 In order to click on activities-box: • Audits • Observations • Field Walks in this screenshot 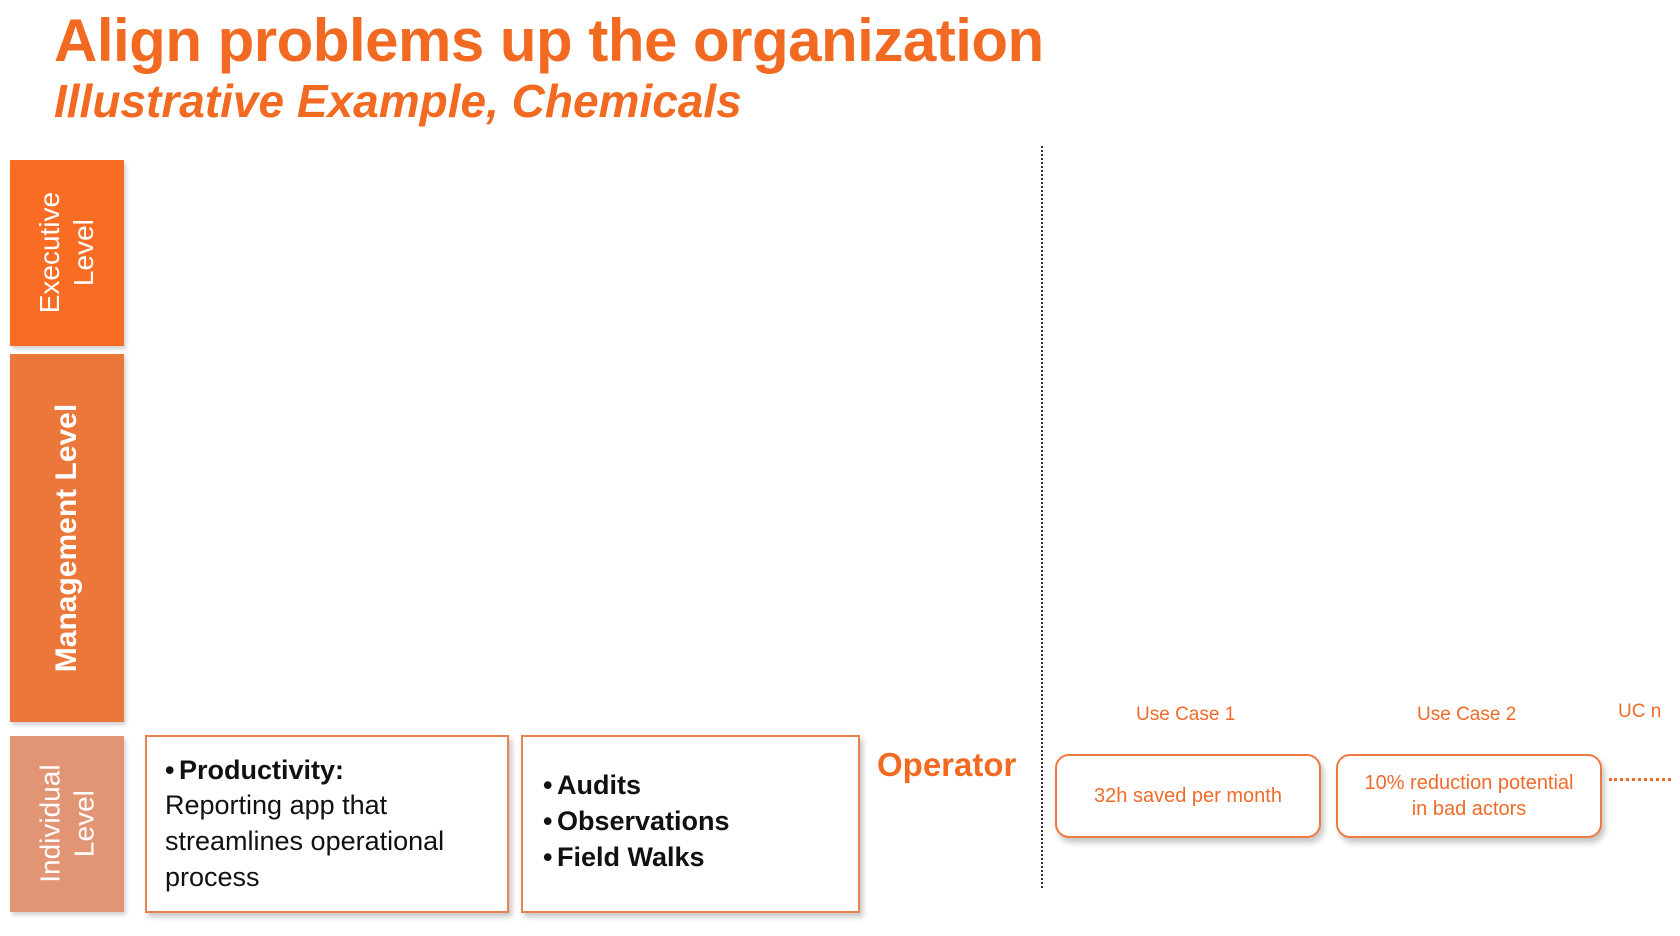, I will do `click(690, 824)`.